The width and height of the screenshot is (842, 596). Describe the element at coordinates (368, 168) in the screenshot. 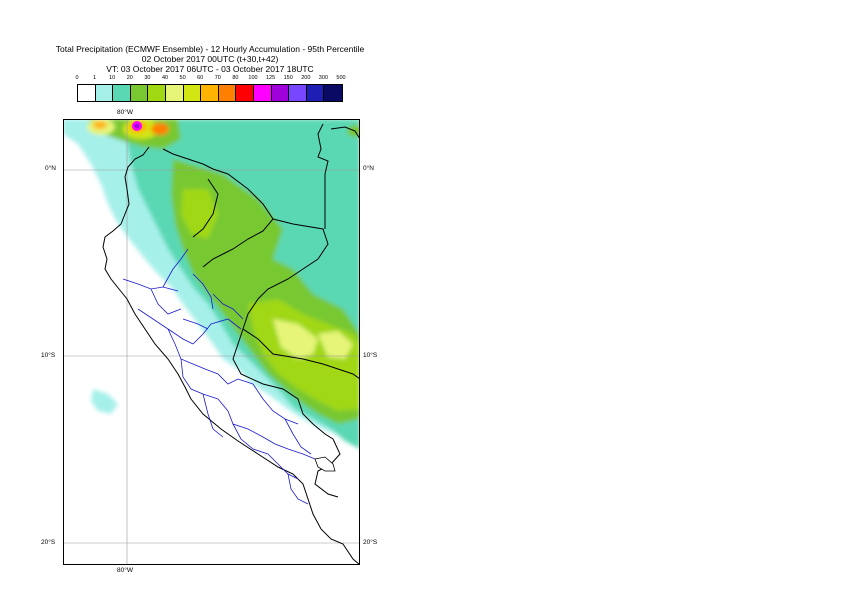

I see `lat-label-right-0: 0°N` at that location.